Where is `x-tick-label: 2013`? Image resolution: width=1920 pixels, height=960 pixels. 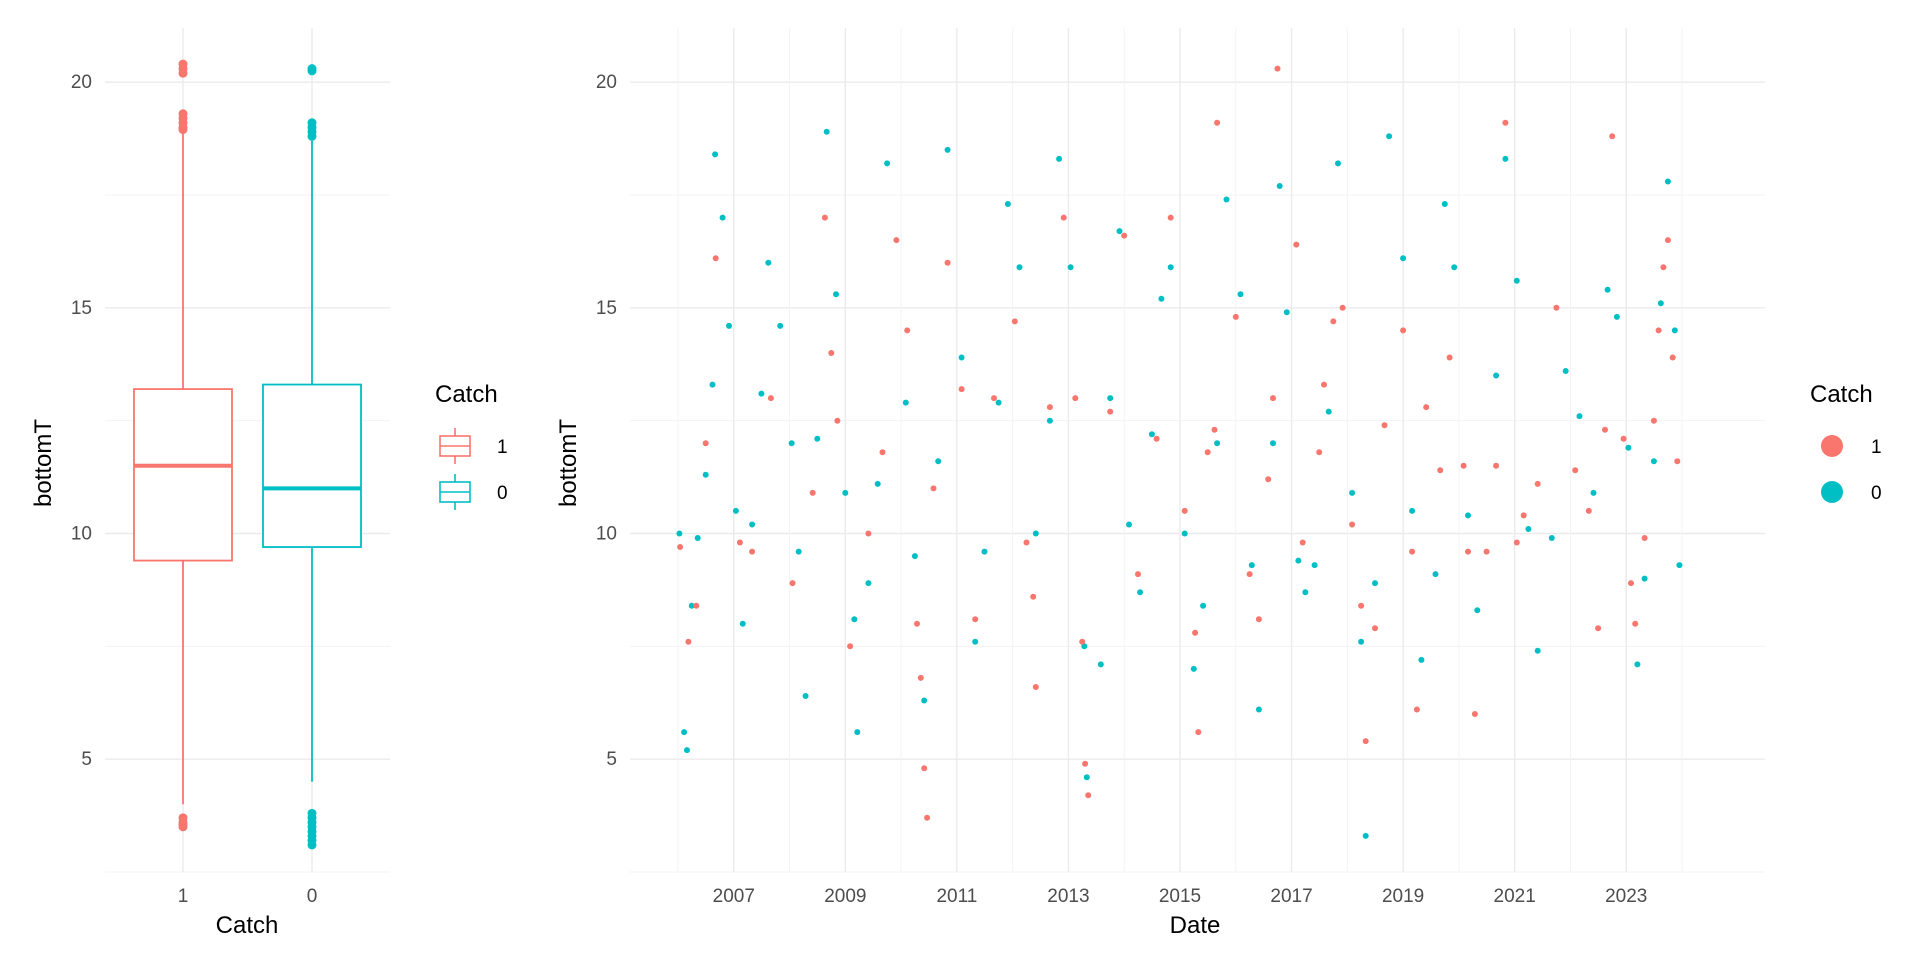
x-tick-label: 2013 is located at coordinates (1068, 896).